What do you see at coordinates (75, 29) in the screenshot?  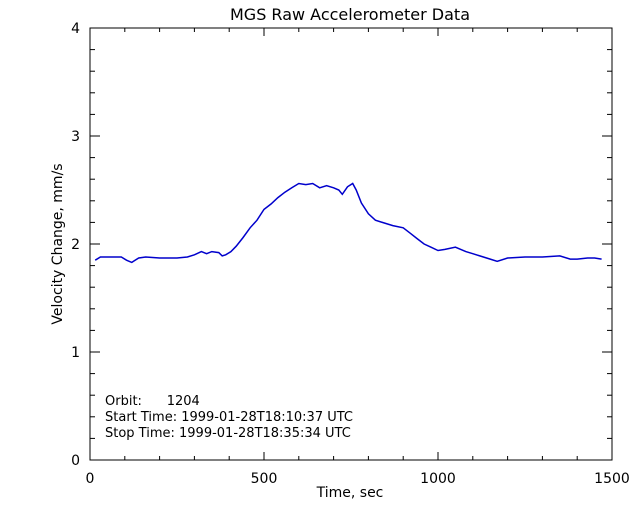 I see `y-tick-label: 4` at bounding box center [75, 29].